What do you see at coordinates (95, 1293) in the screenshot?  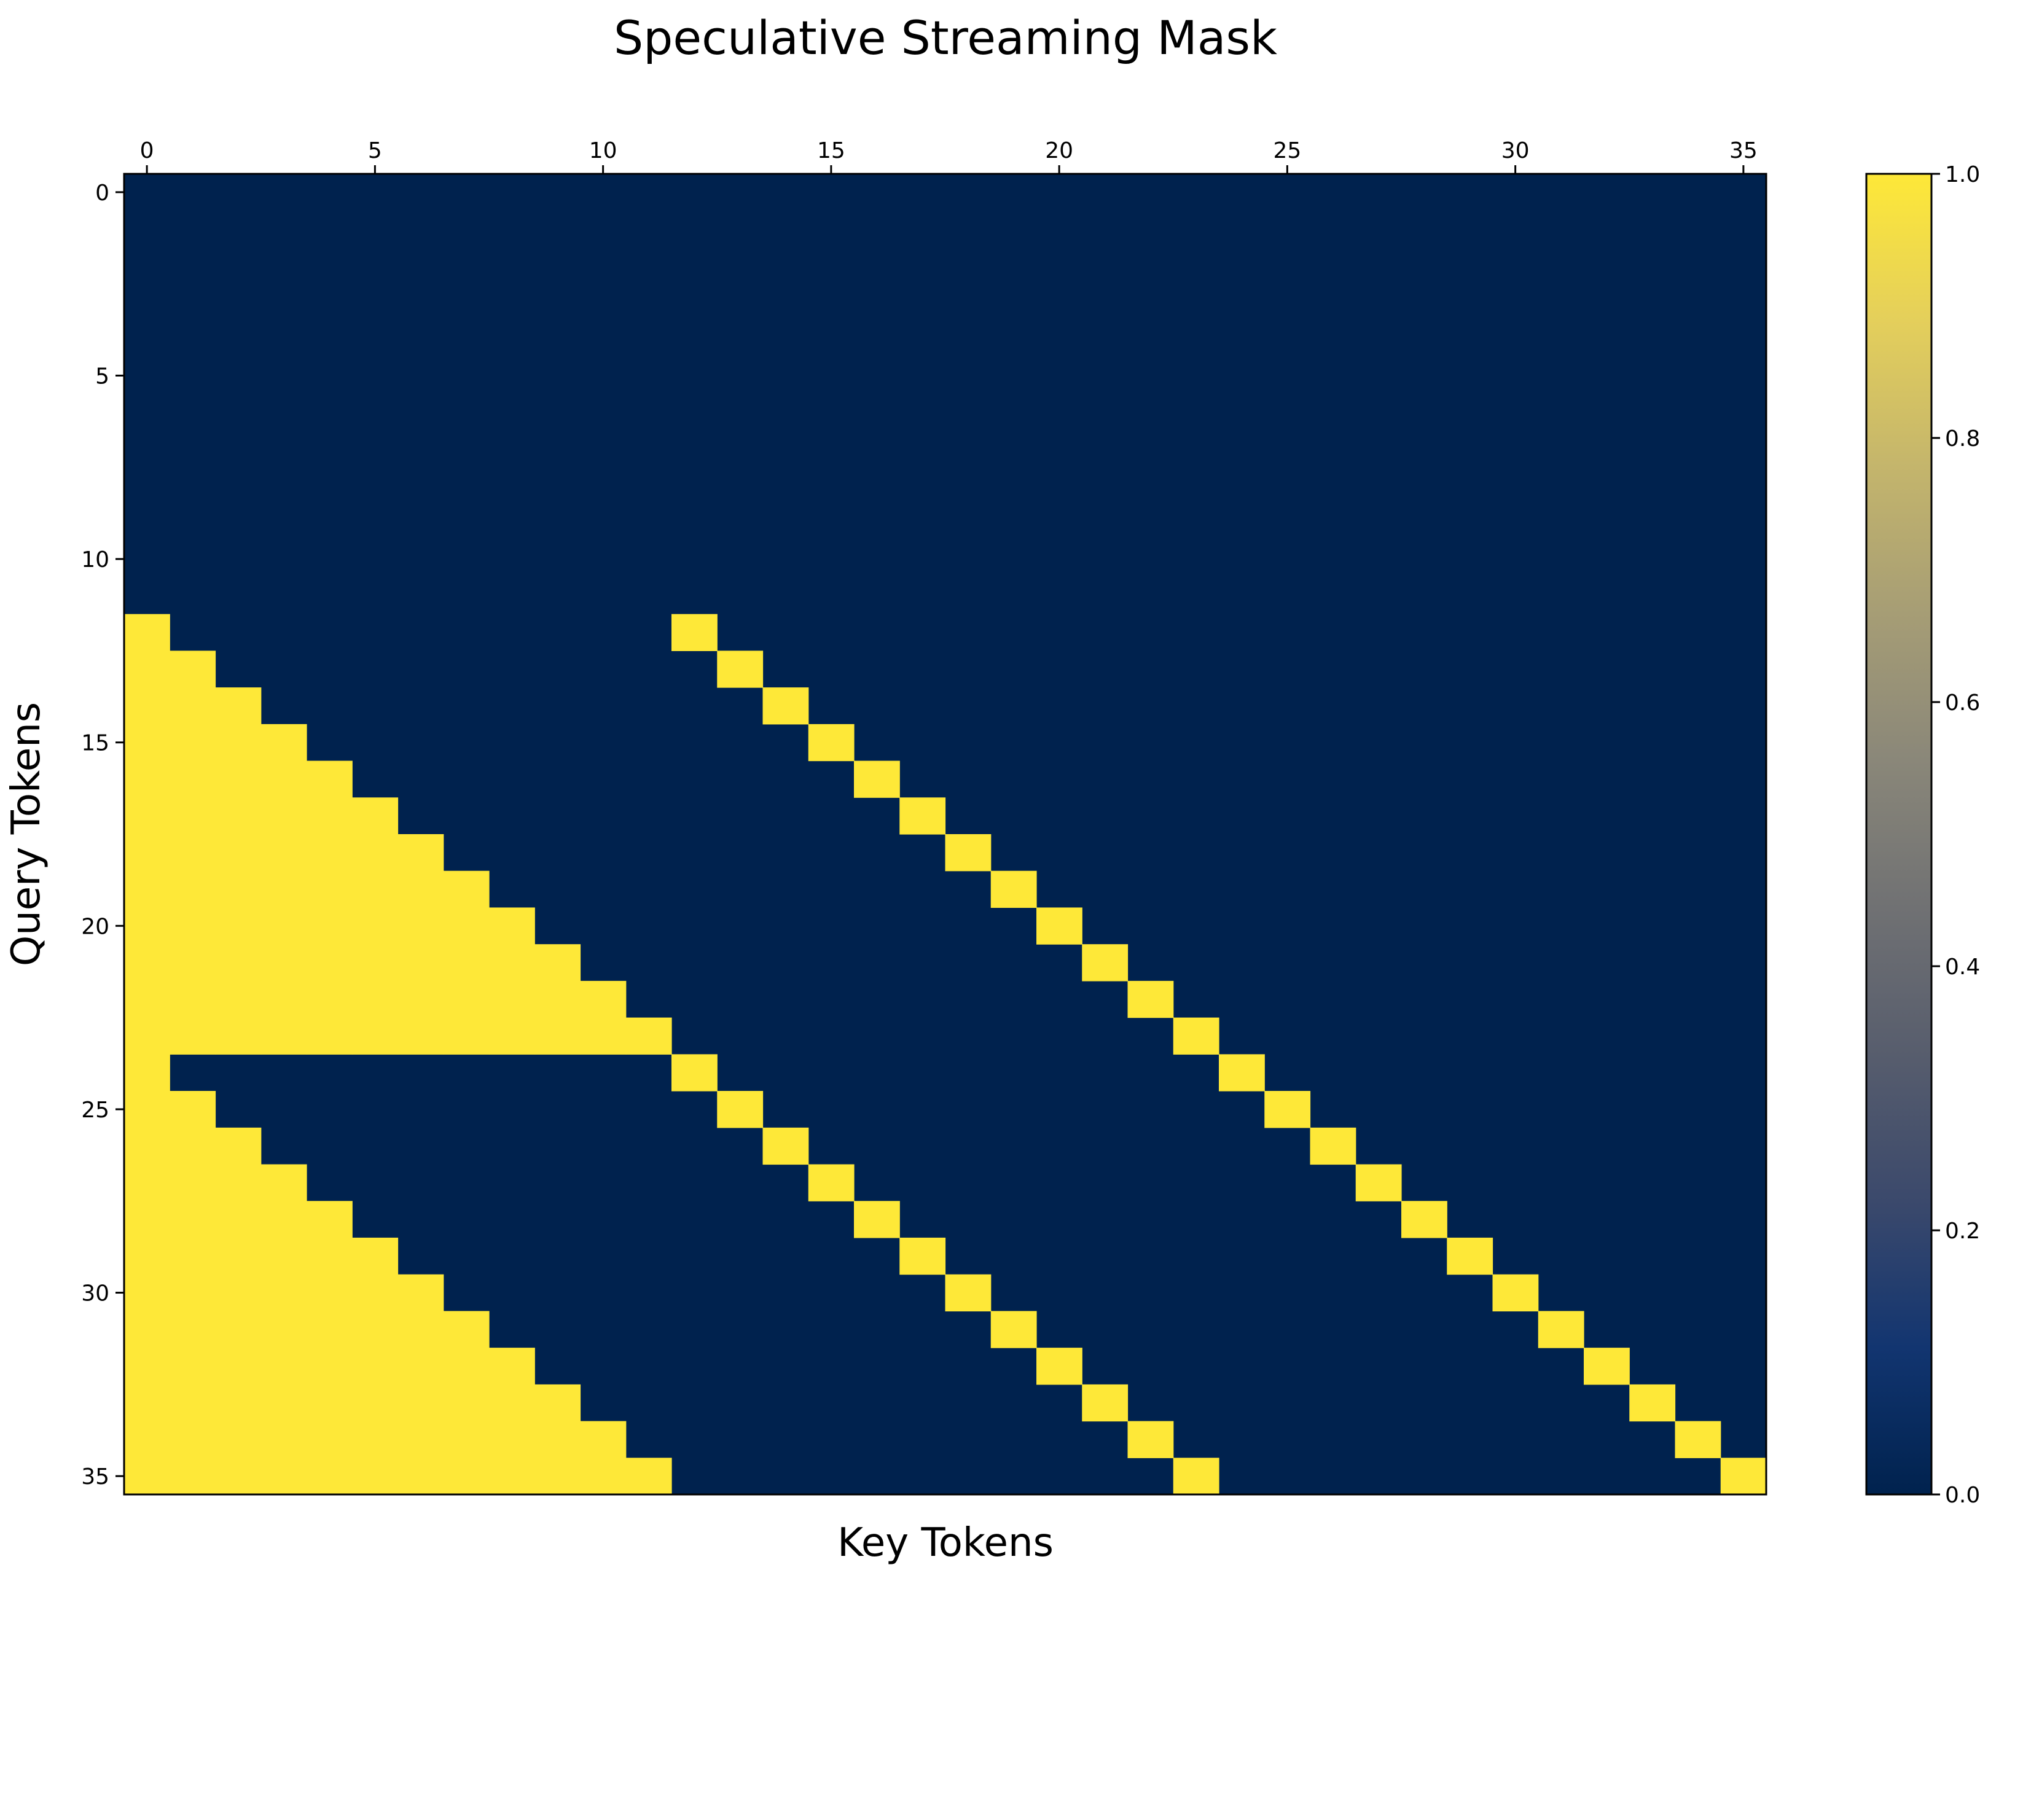 I see `y-tick-label: 30` at bounding box center [95, 1293].